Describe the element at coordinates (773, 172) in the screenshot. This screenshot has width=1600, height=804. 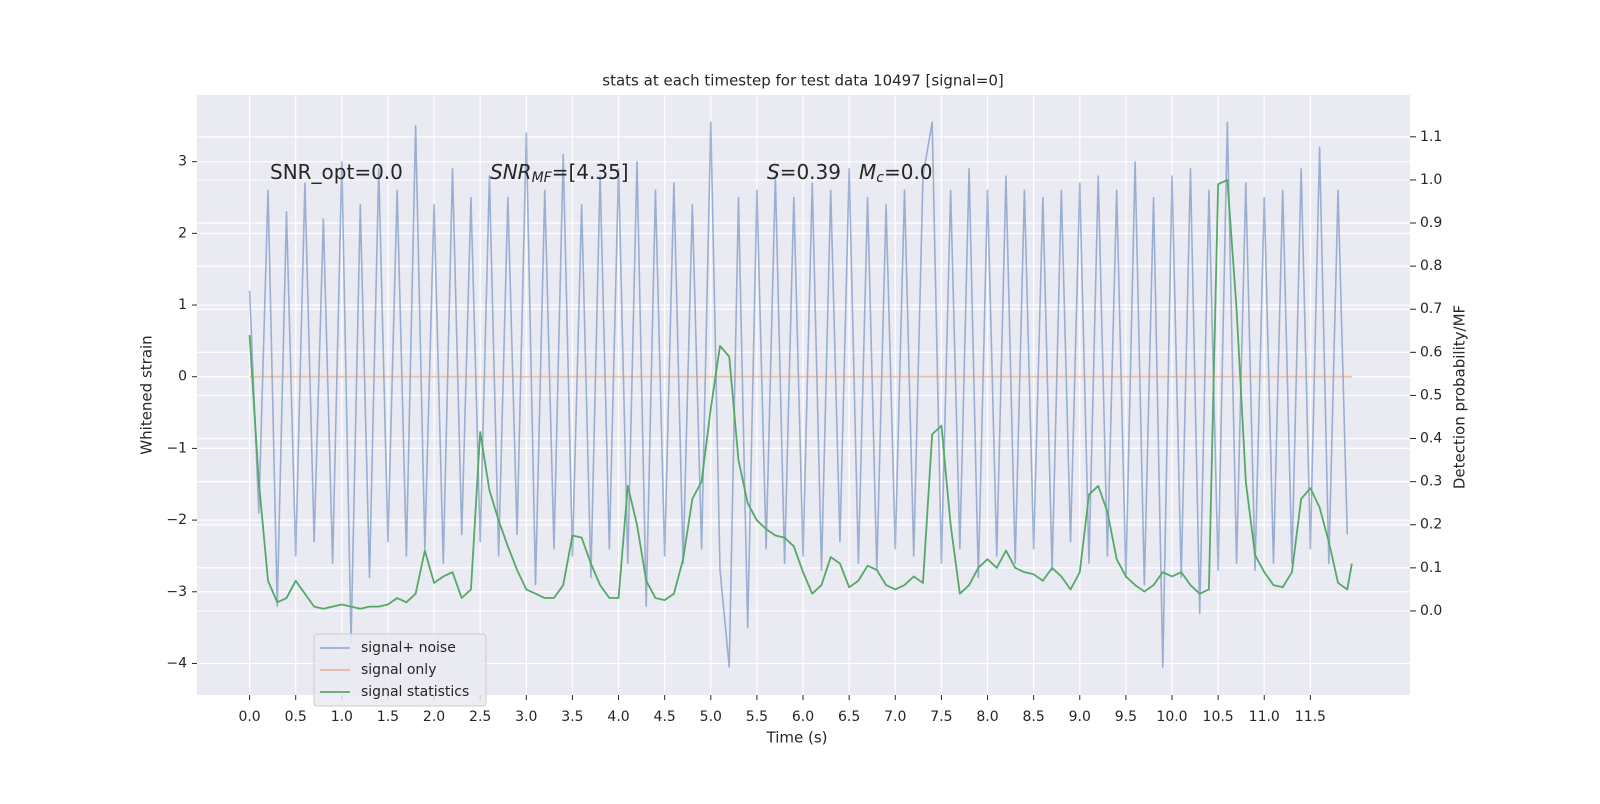
I see `annotation-symbol: S` at that location.